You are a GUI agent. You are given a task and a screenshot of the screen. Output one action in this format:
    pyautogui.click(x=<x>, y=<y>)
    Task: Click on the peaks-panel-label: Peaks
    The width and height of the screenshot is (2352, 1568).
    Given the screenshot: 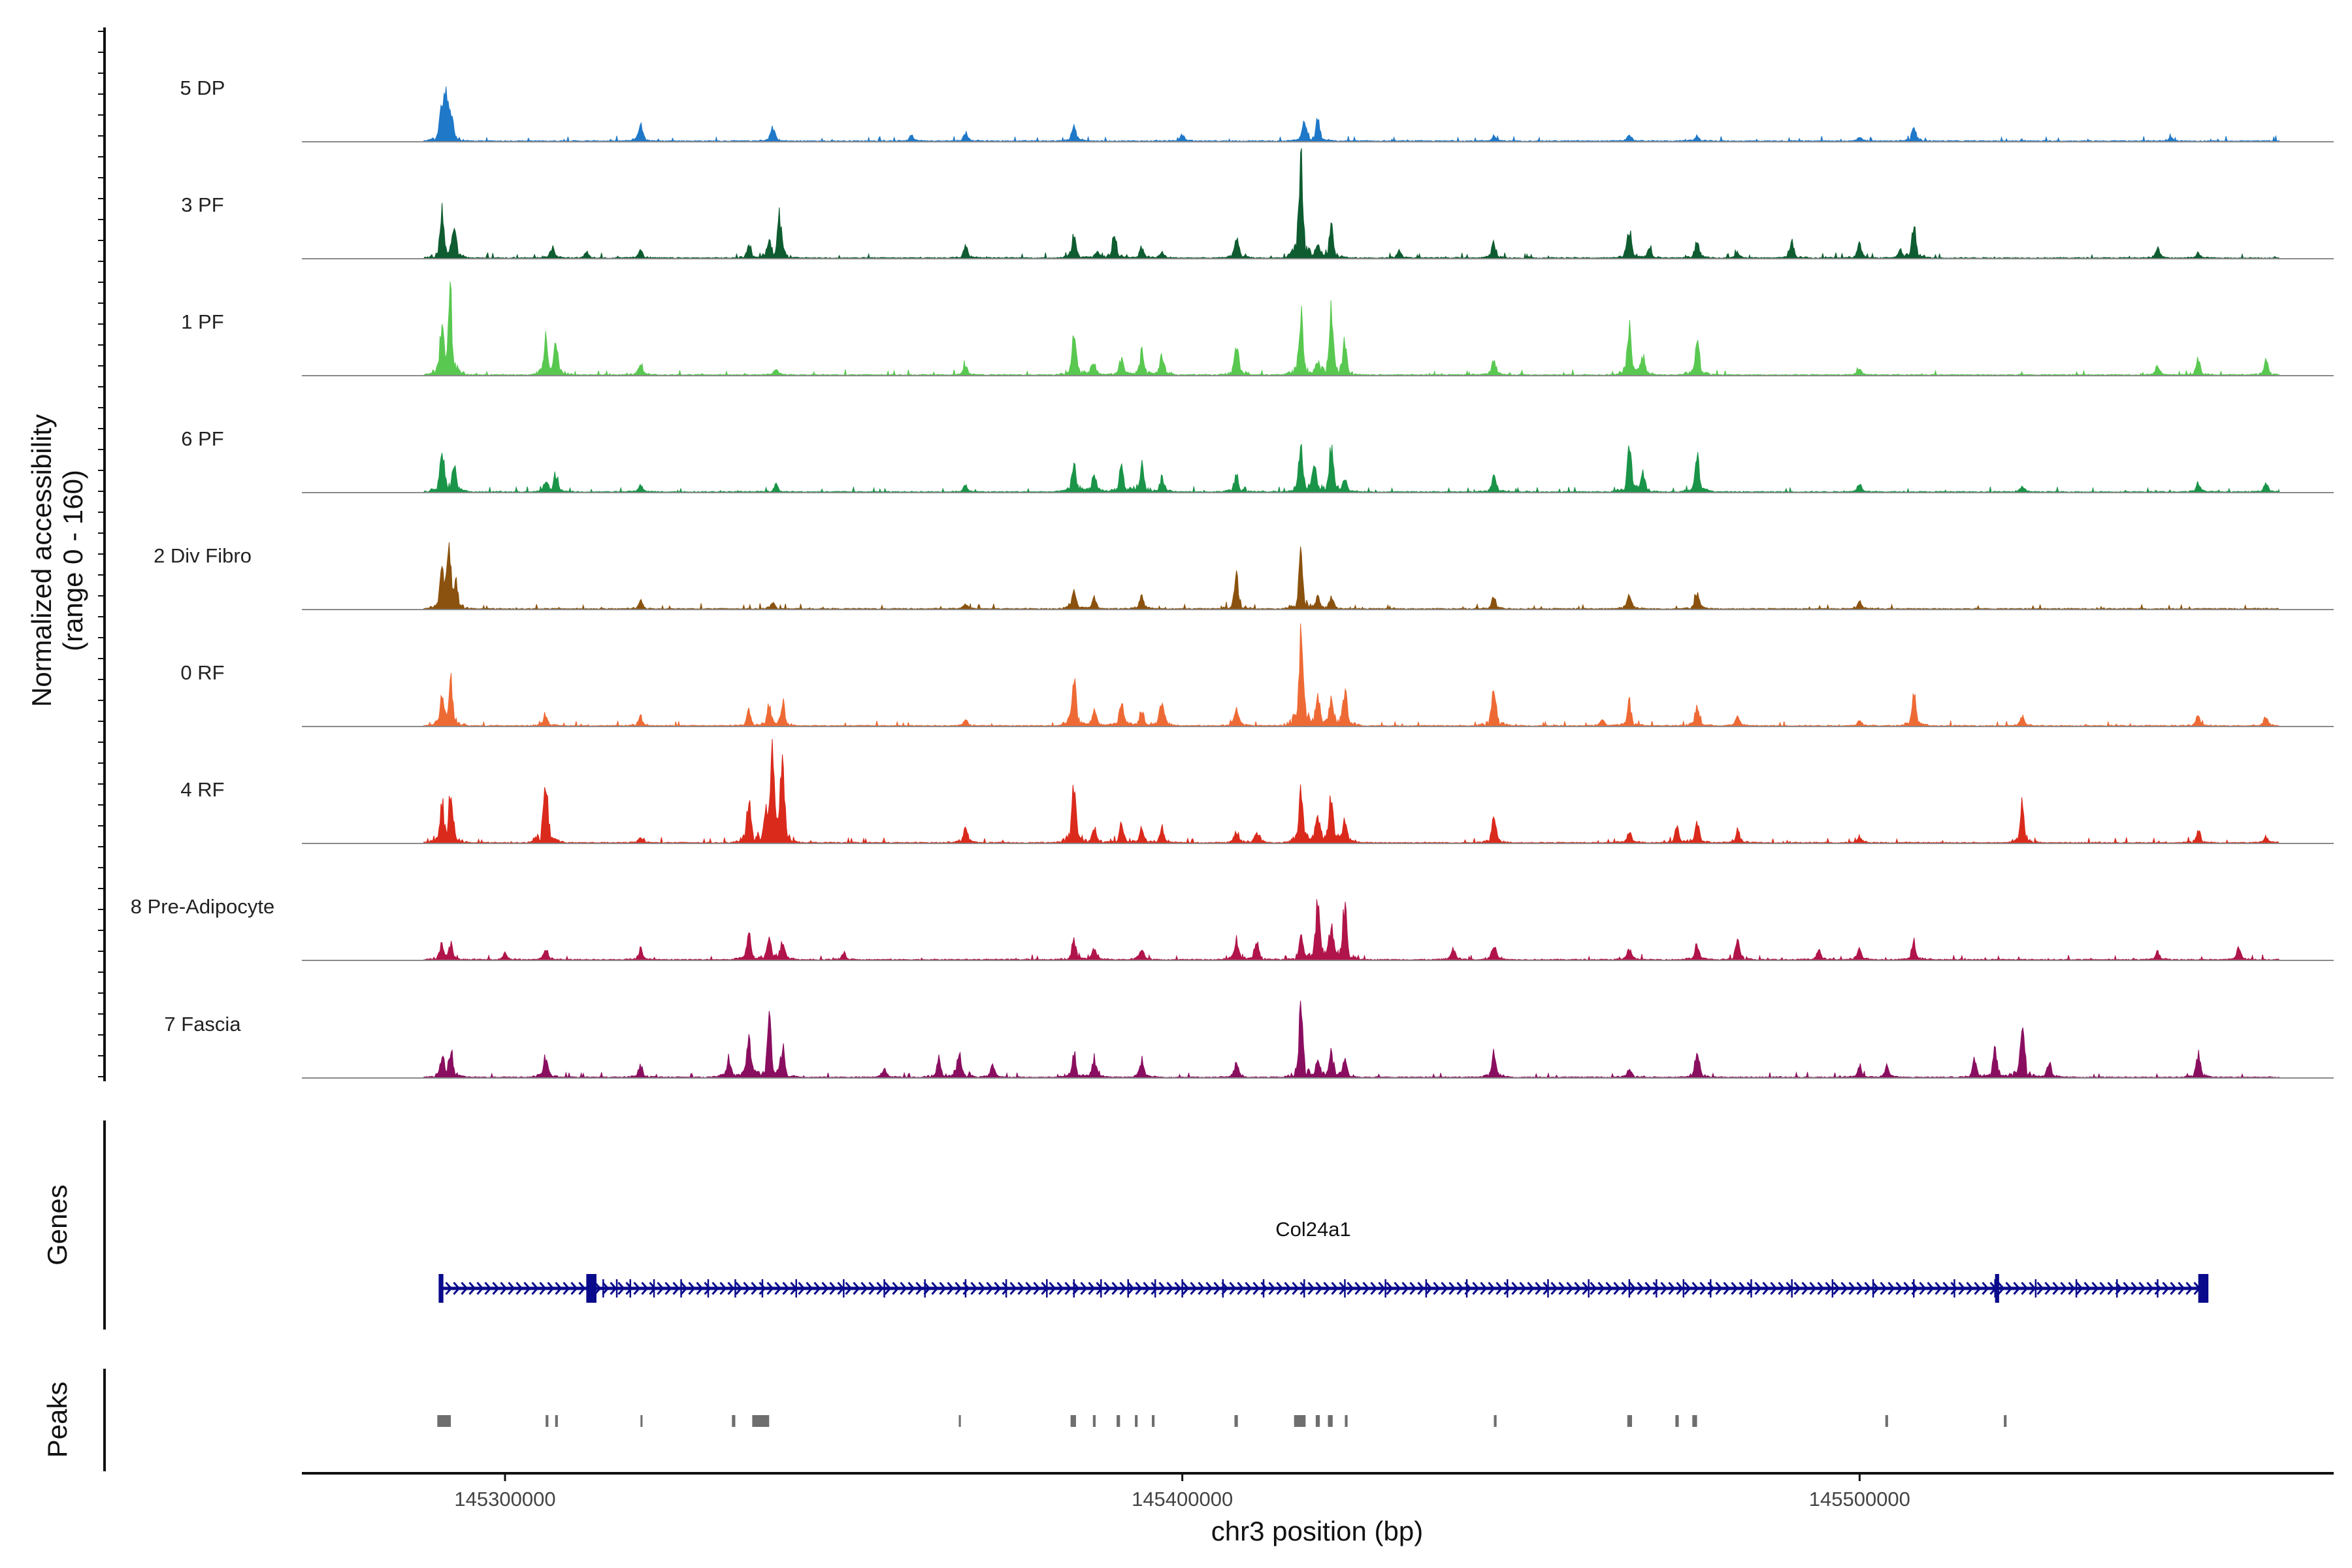 What is the action you would take?
    pyautogui.click(x=57, y=1420)
    